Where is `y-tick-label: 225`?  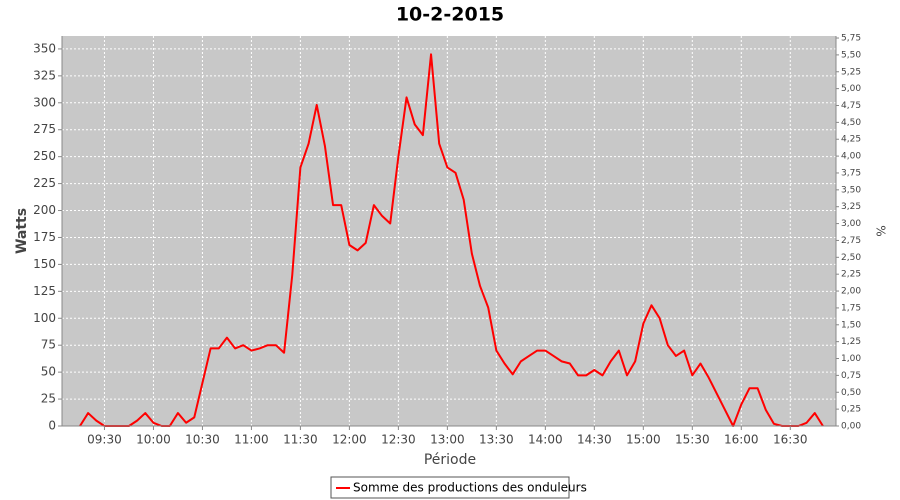 y-tick-label: 225 is located at coordinates (44, 183).